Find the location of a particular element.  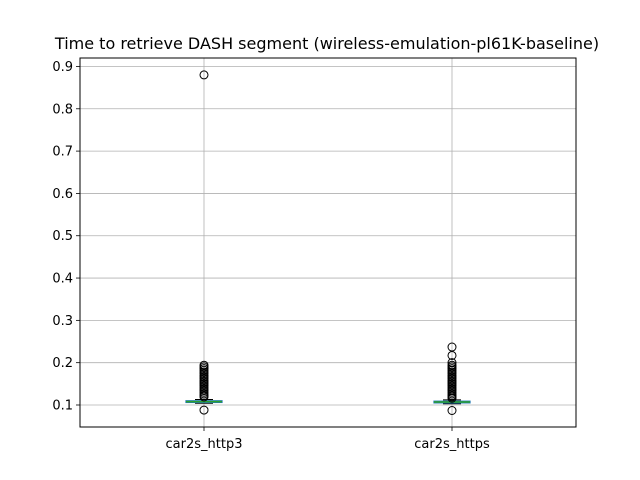

y-tick-label: 0.9 is located at coordinates (62, 67).